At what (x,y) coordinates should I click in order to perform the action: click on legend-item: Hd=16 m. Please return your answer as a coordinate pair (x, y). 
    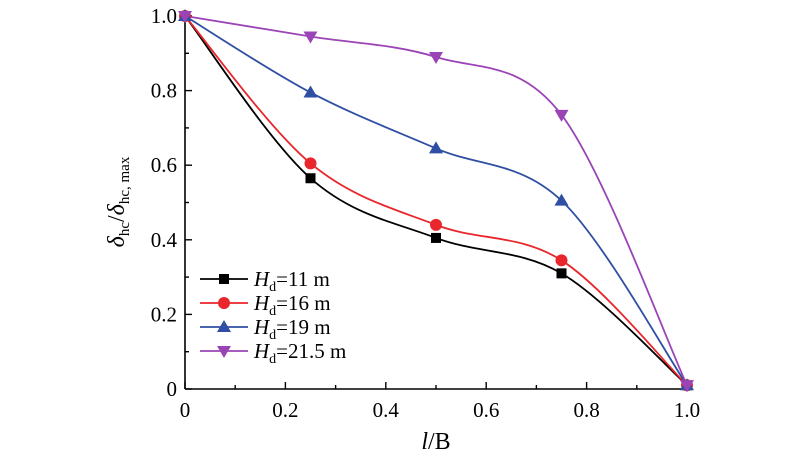
    Looking at the image, I should click on (265, 305).